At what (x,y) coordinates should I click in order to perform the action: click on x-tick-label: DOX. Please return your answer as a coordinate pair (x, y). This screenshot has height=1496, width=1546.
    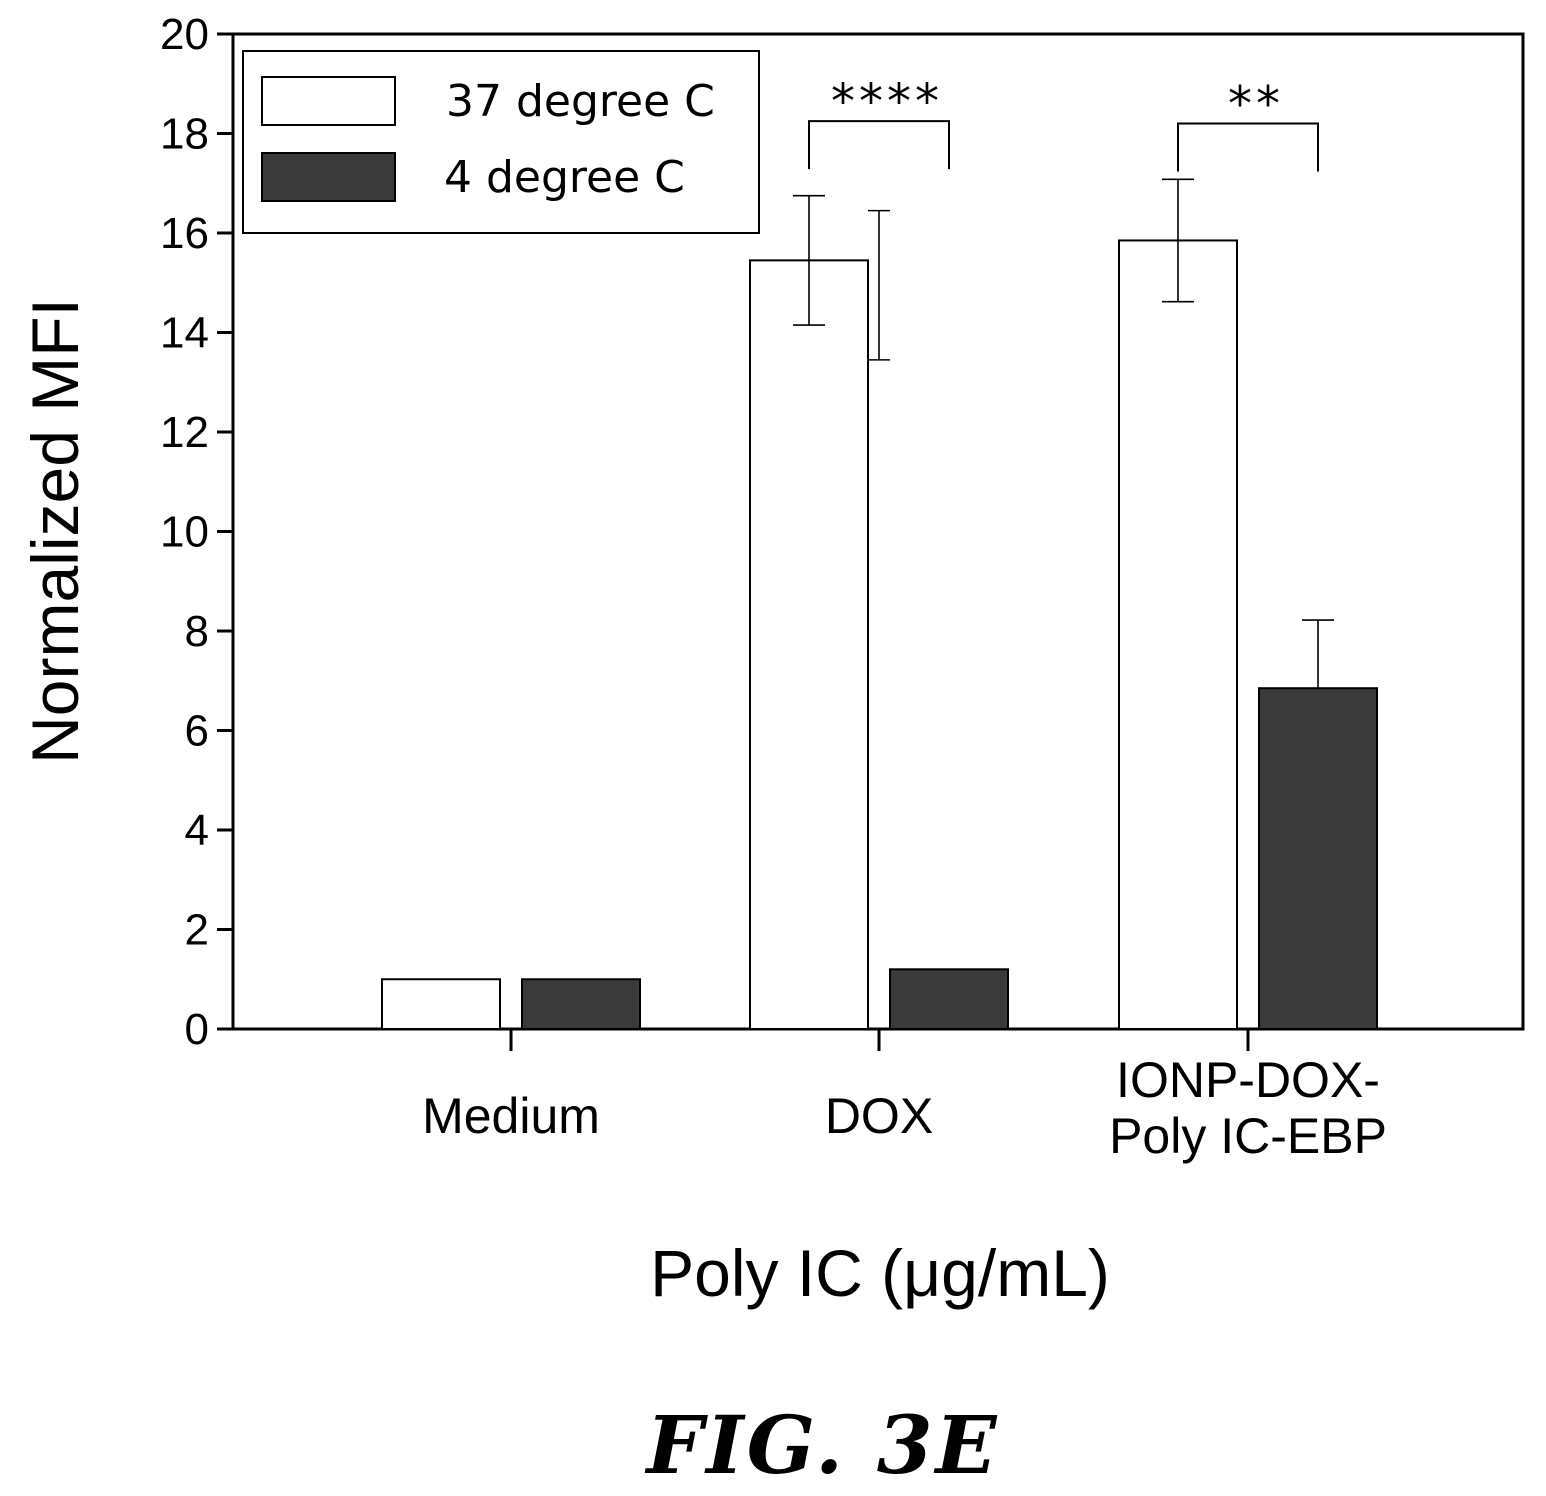
    Looking at the image, I should click on (879, 1116).